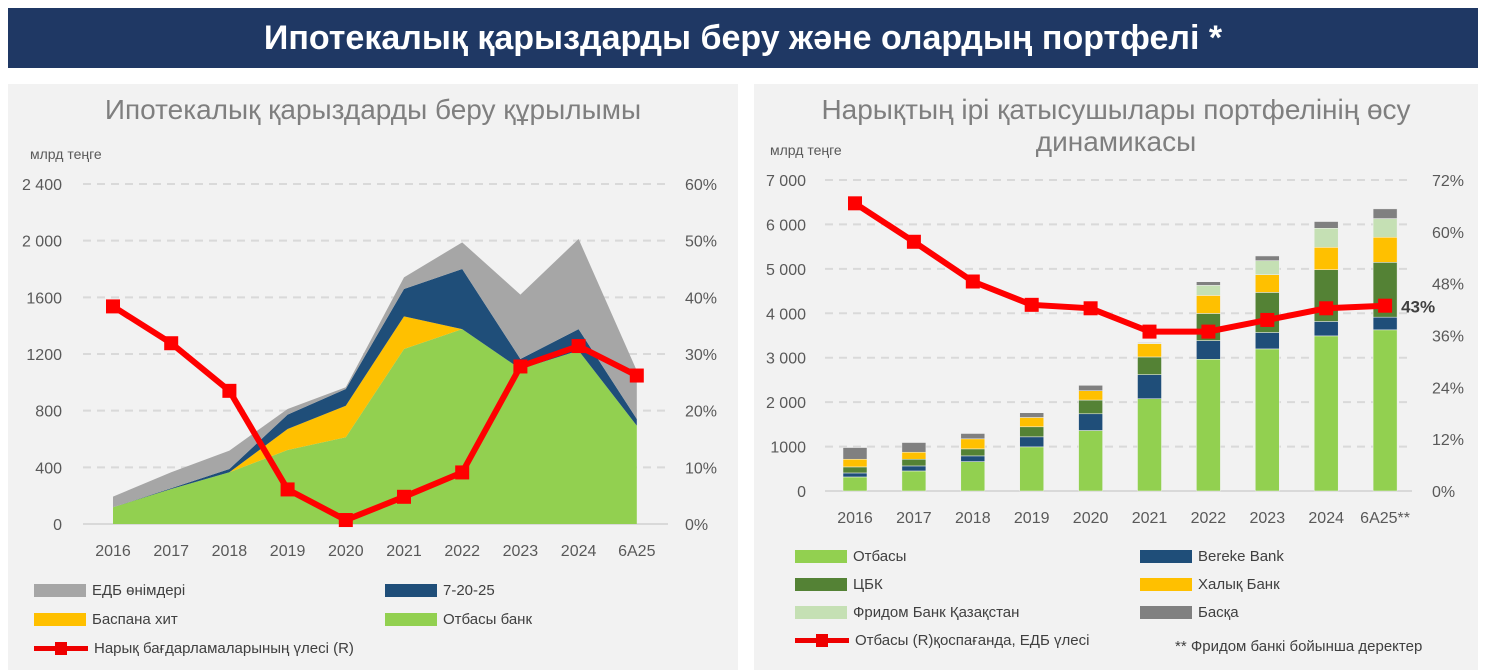  Describe the element at coordinates (1032, 518) in the screenshot. I see `right-x-tick: 2019` at that location.